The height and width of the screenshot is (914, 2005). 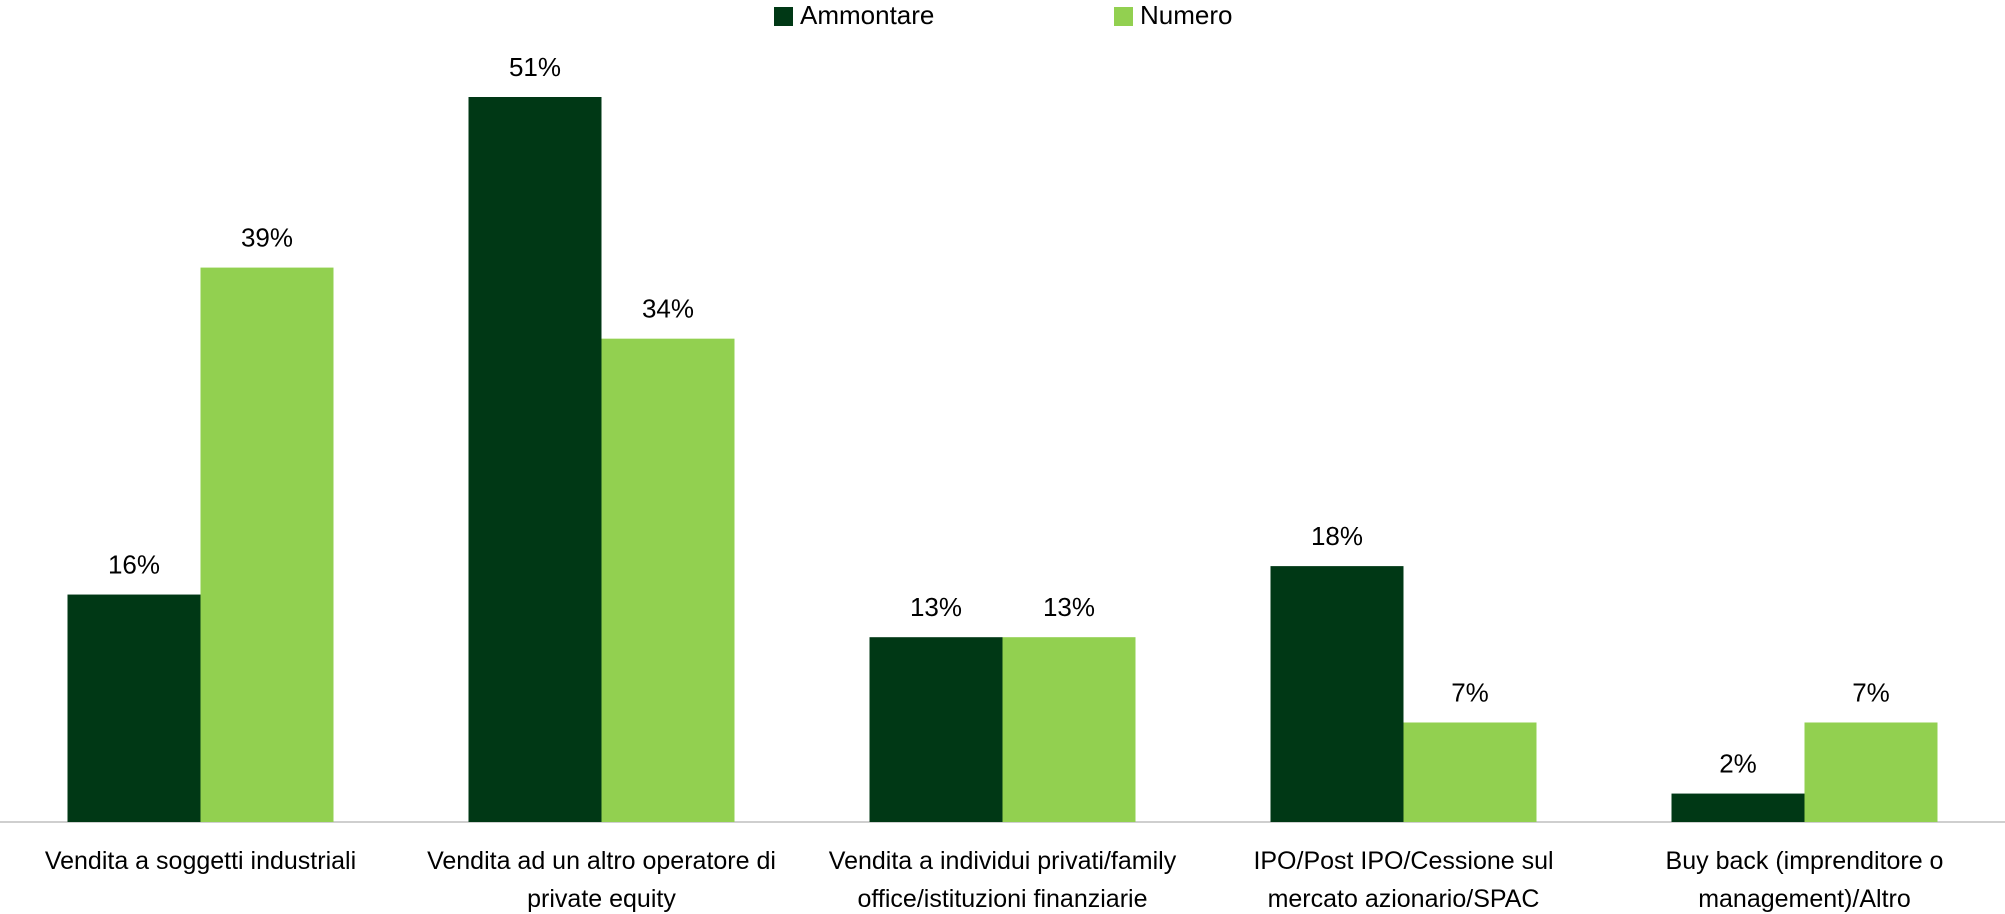 I want to click on data-label: 16%, so click(x=134, y=564).